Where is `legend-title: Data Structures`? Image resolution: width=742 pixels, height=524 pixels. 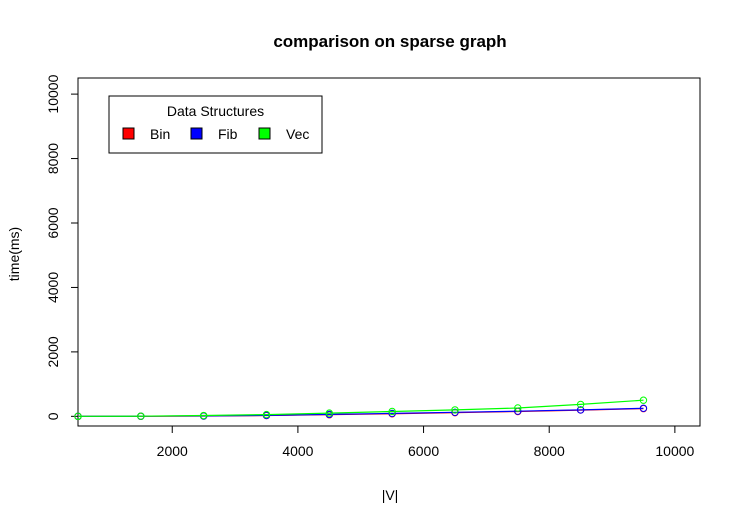 legend-title: Data Structures is located at coordinates (215, 111).